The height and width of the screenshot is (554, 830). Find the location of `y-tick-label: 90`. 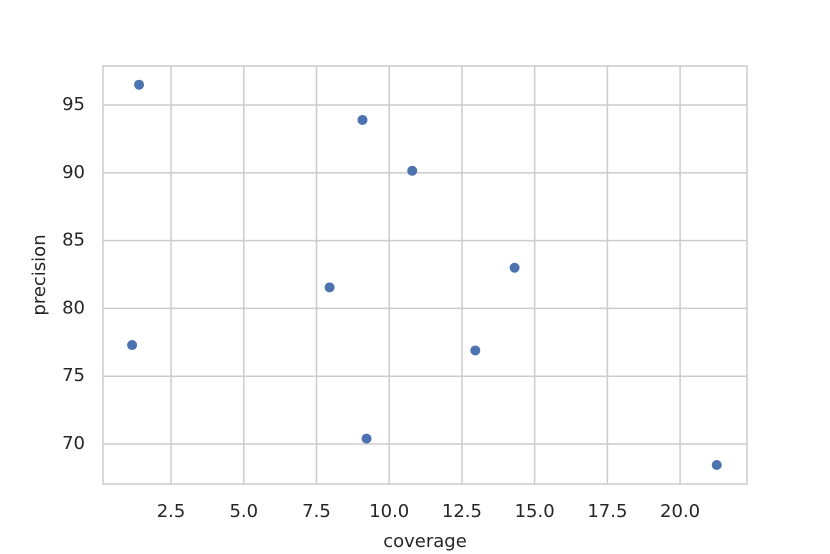

y-tick-label: 90 is located at coordinates (73, 172).